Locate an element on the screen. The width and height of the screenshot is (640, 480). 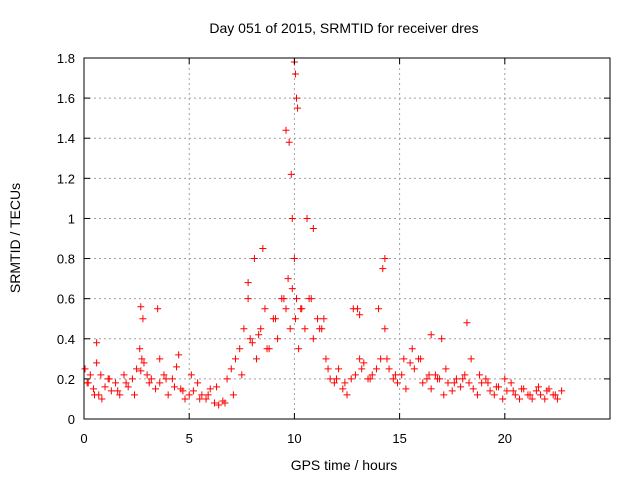
x-tick-label: 10 is located at coordinates (294, 438).